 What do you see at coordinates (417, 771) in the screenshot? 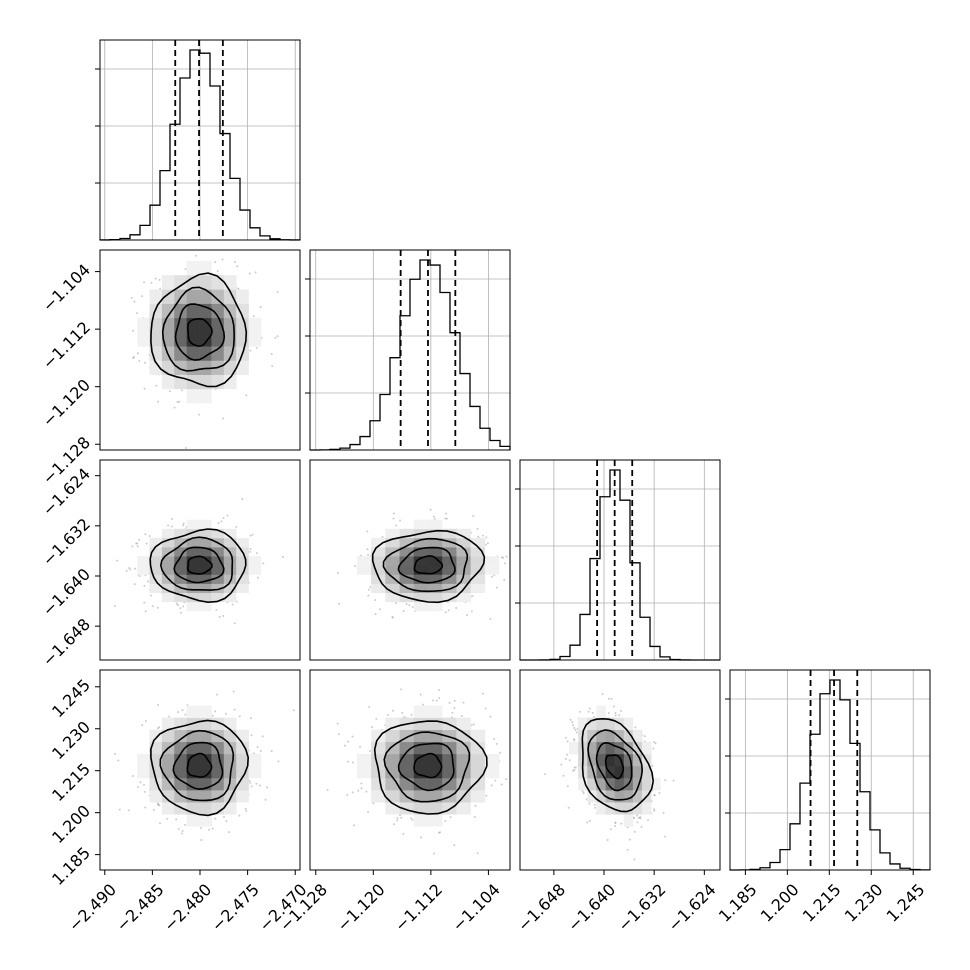
I see `panel-content` at bounding box center [417, 771].